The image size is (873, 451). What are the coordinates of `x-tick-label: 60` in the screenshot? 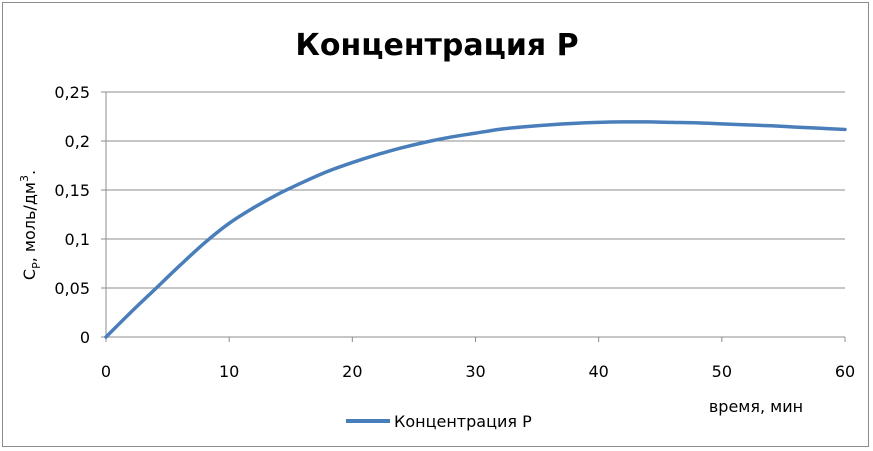 It's located at (845, 371).